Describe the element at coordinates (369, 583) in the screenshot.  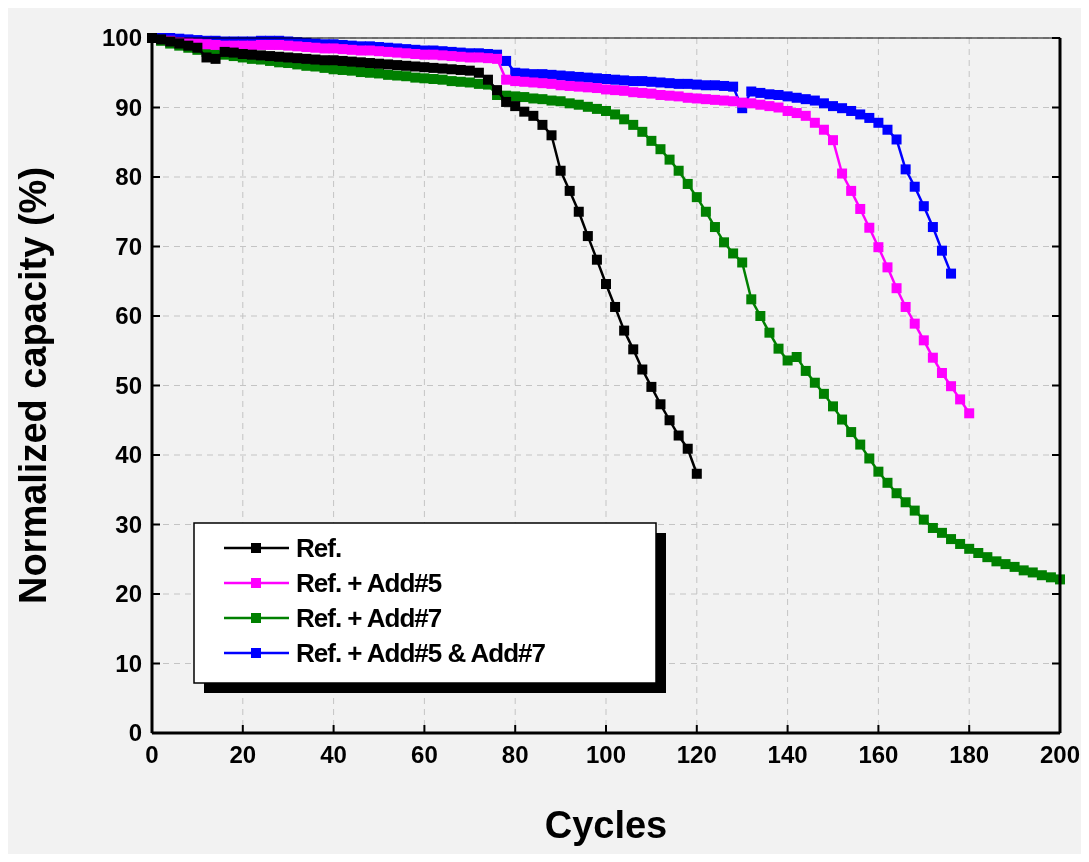
I see `legend-label: Ref. + Add#5` at that location.